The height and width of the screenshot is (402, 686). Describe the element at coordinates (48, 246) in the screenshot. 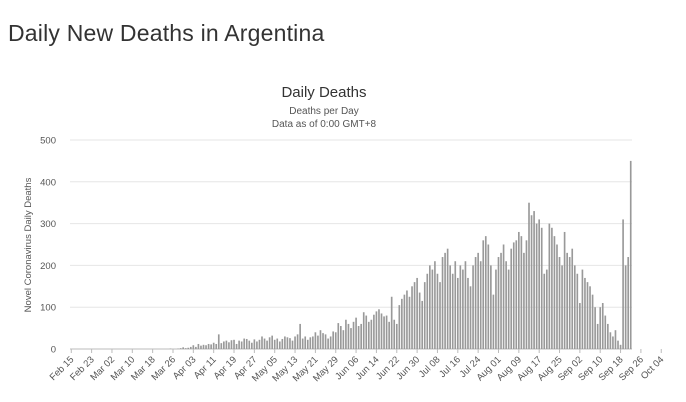

I see `y-axis-ticks: 0 100 200 300 400 500` at that location.